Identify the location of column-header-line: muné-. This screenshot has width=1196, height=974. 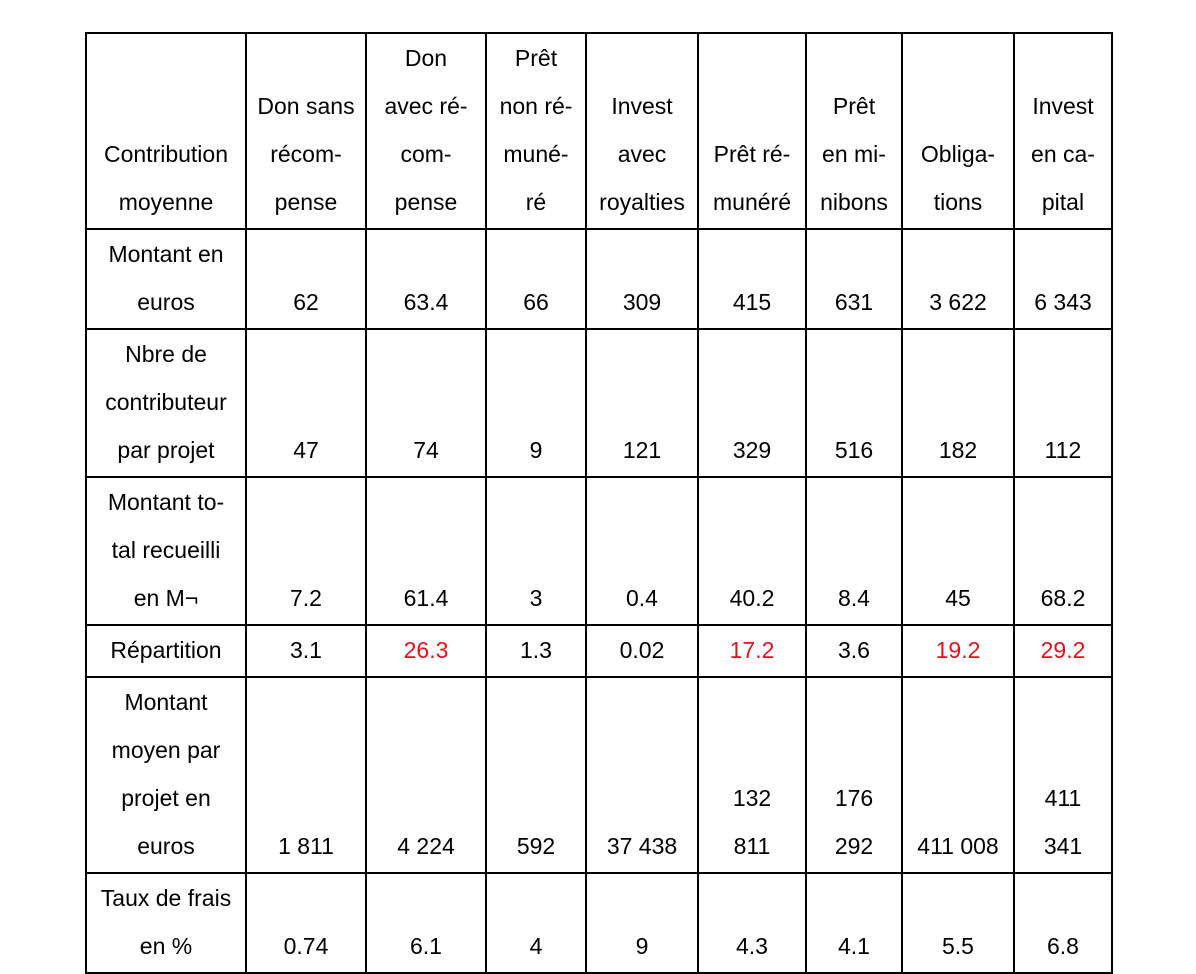
(536, 154).